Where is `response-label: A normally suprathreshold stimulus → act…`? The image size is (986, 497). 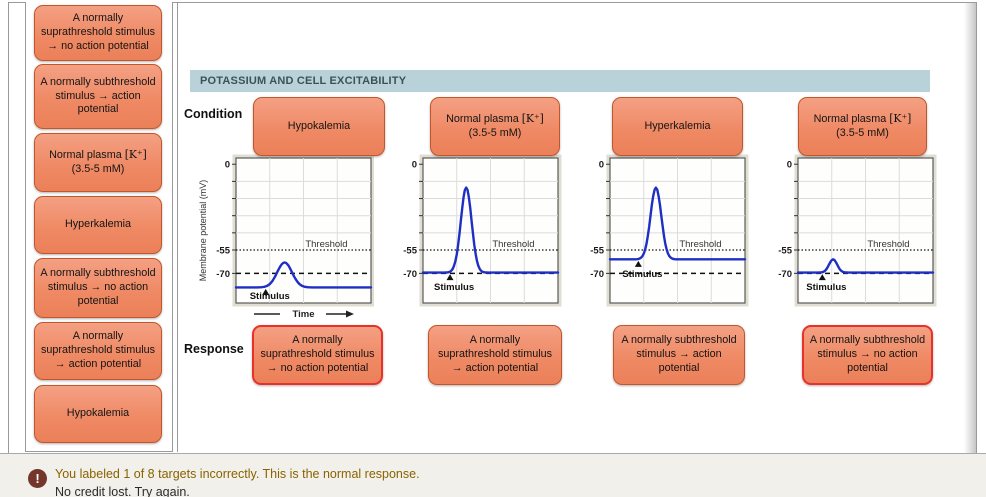 response-label: A normally suprathreshold stimulus → act… is located at coordinates (495, 354).